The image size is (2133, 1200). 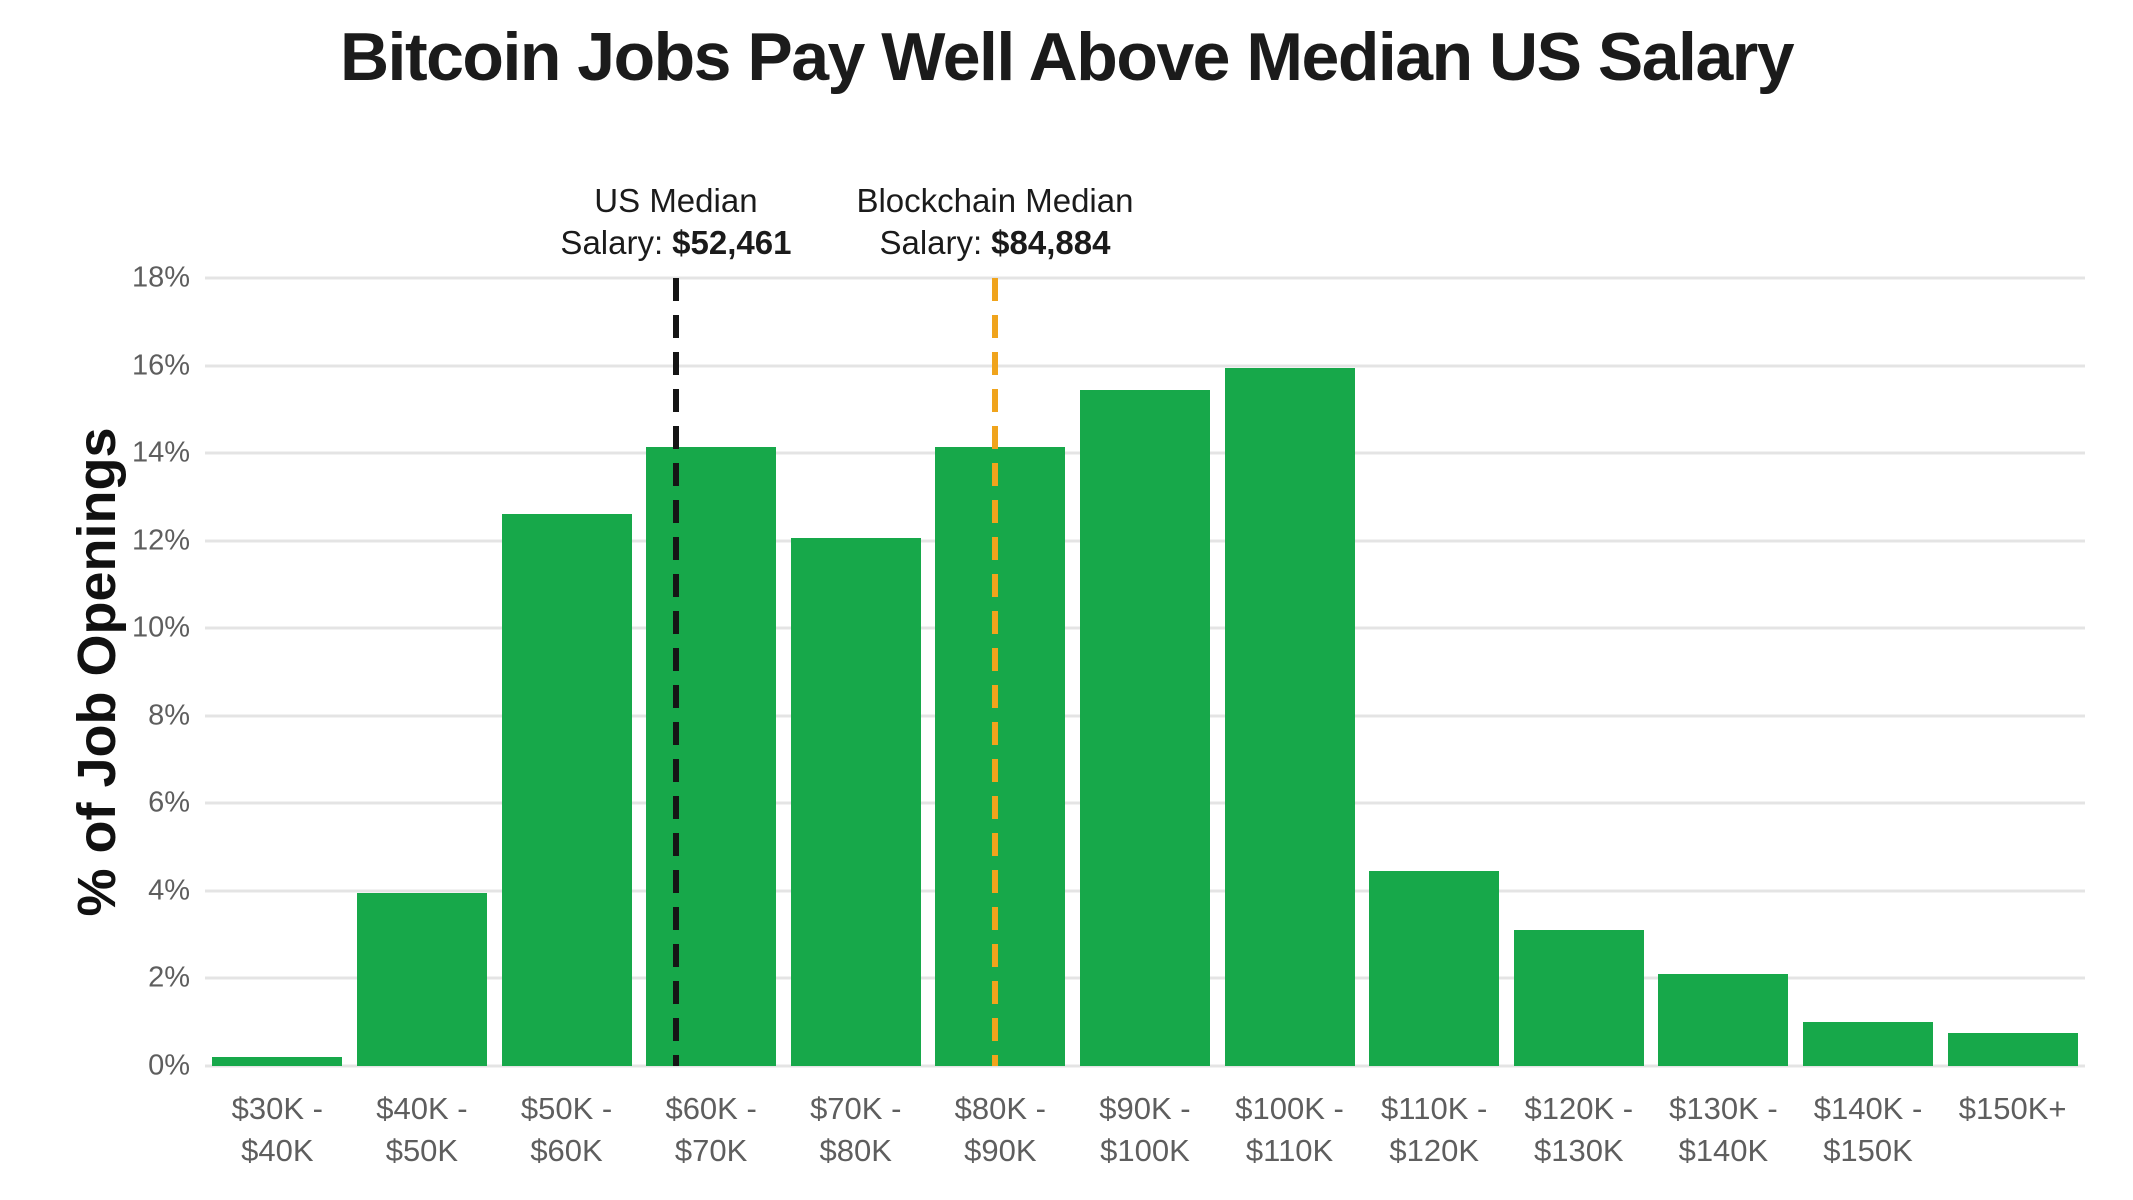 I want to click on x-tick-label-$60K - $70K: $60K - $70K, so click(x=711, y=1130).